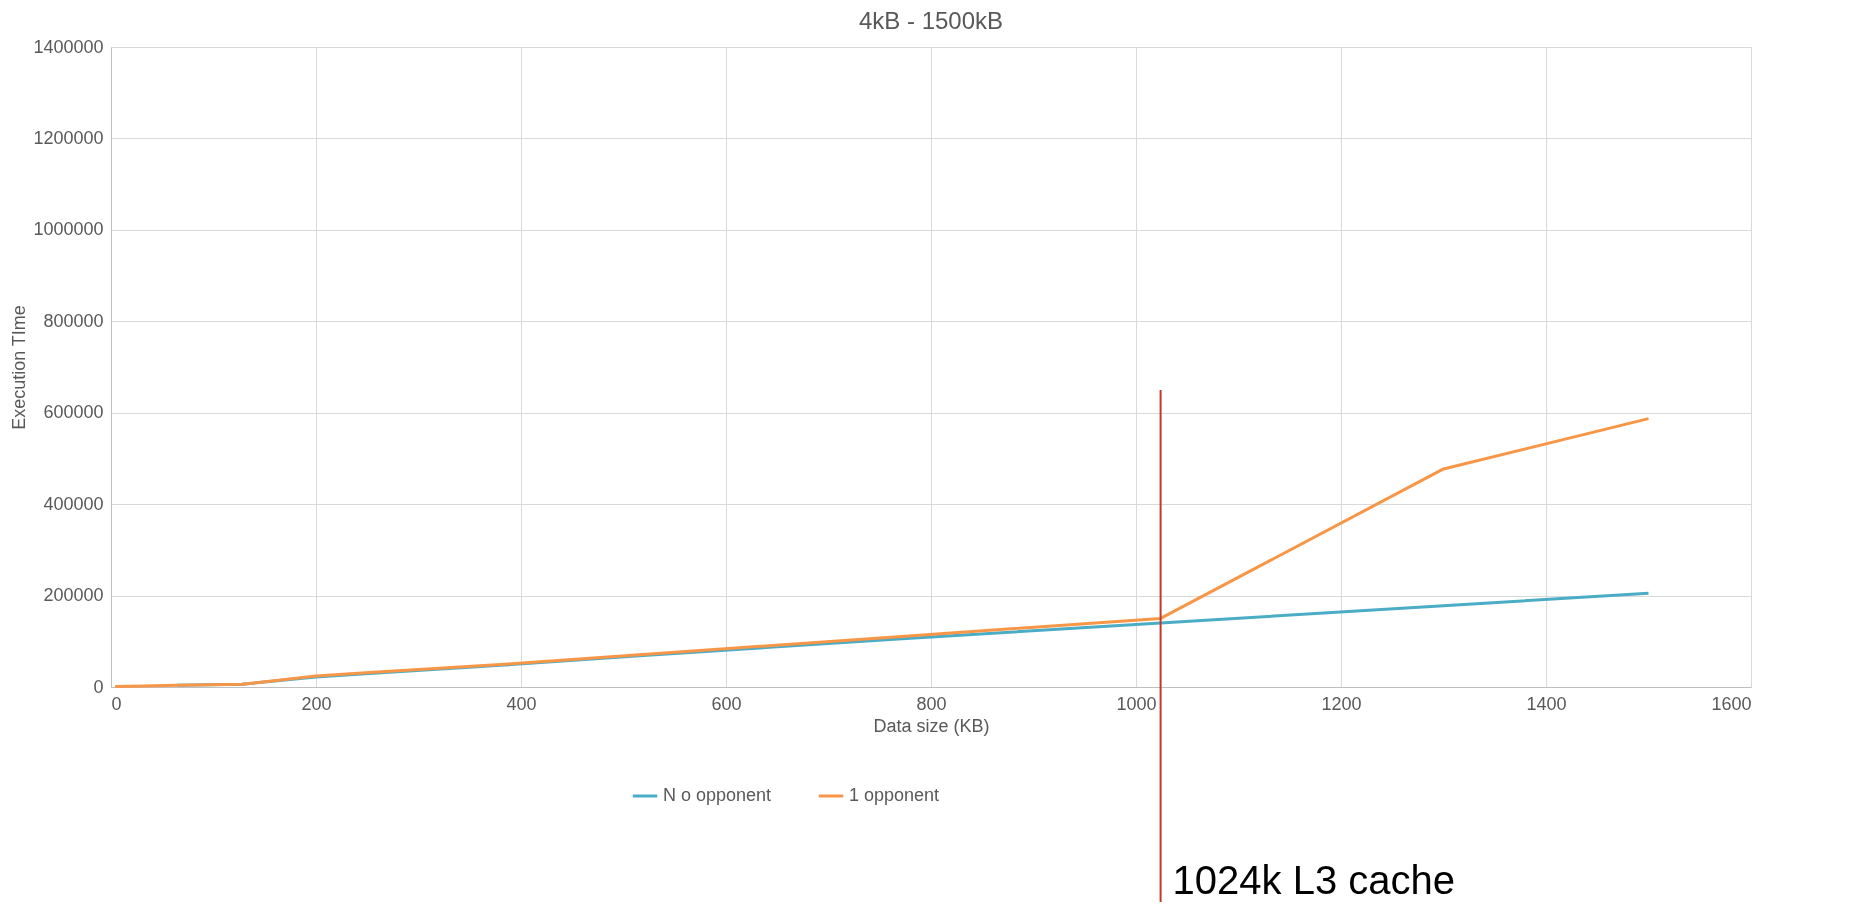 This screenshot has height=918, width=1870. I want to click on y-tick-label: 0, so click(98, 686).